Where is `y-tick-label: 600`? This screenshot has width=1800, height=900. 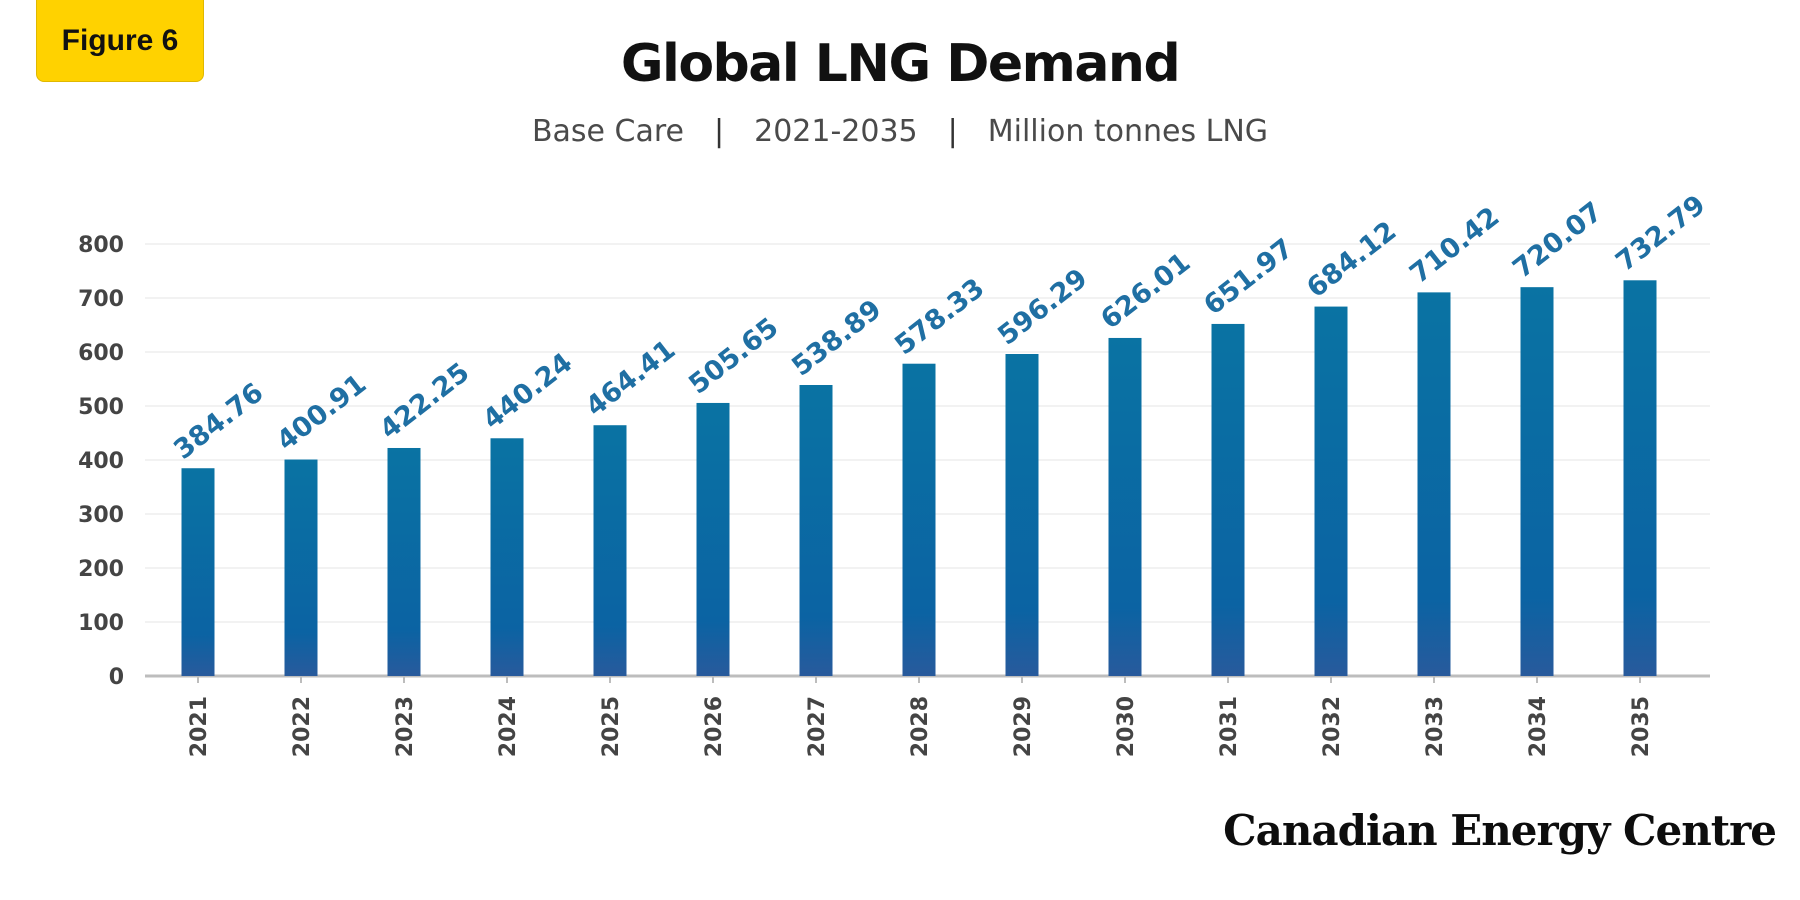 y-tick-label: 600 is located at coordinates (101, 353).